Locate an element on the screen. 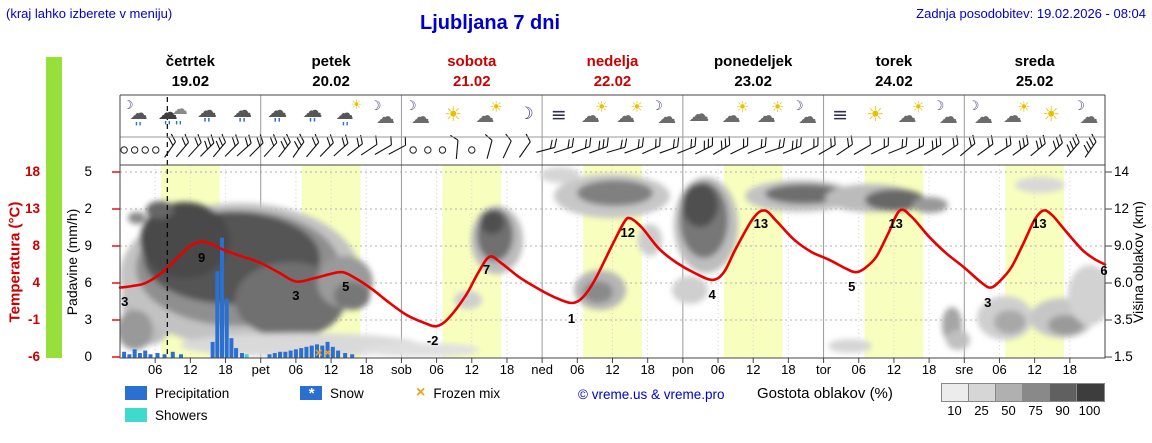 The height and width of the screenshot is (443, 1152). x-axis-label: ned is located at coordinates (542, 369).